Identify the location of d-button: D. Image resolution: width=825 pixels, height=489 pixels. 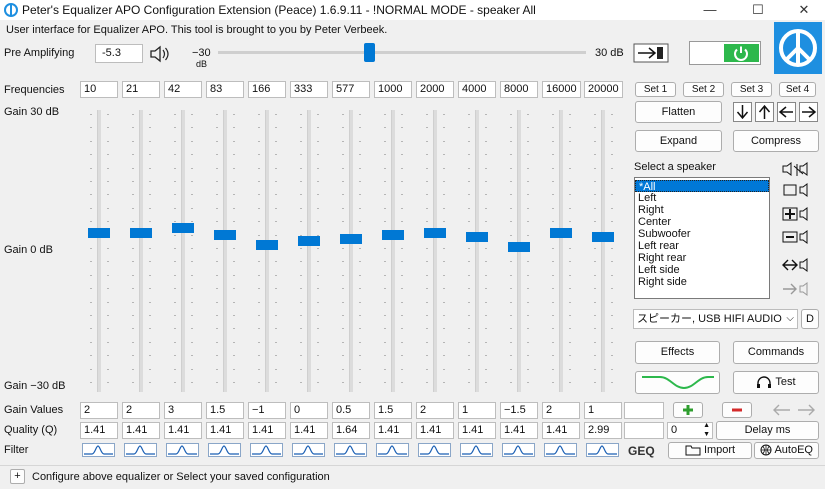
(810, 319).